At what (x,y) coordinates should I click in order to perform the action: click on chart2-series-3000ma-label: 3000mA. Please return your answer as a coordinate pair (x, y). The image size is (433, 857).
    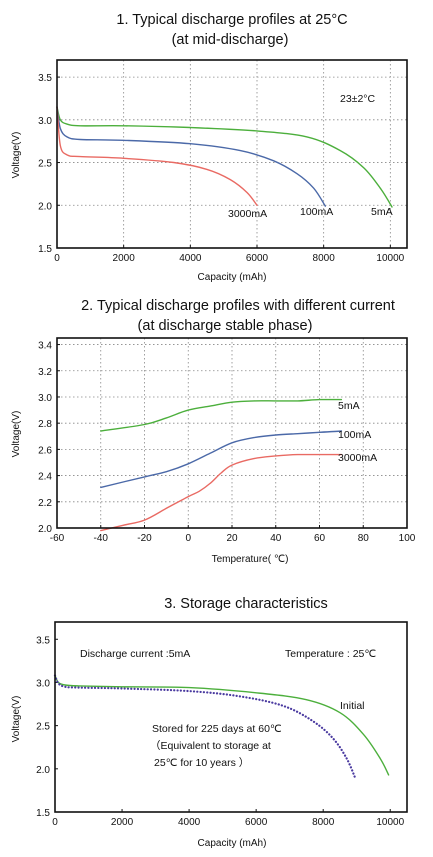
    Looking at the image, I should click on (357, 458).